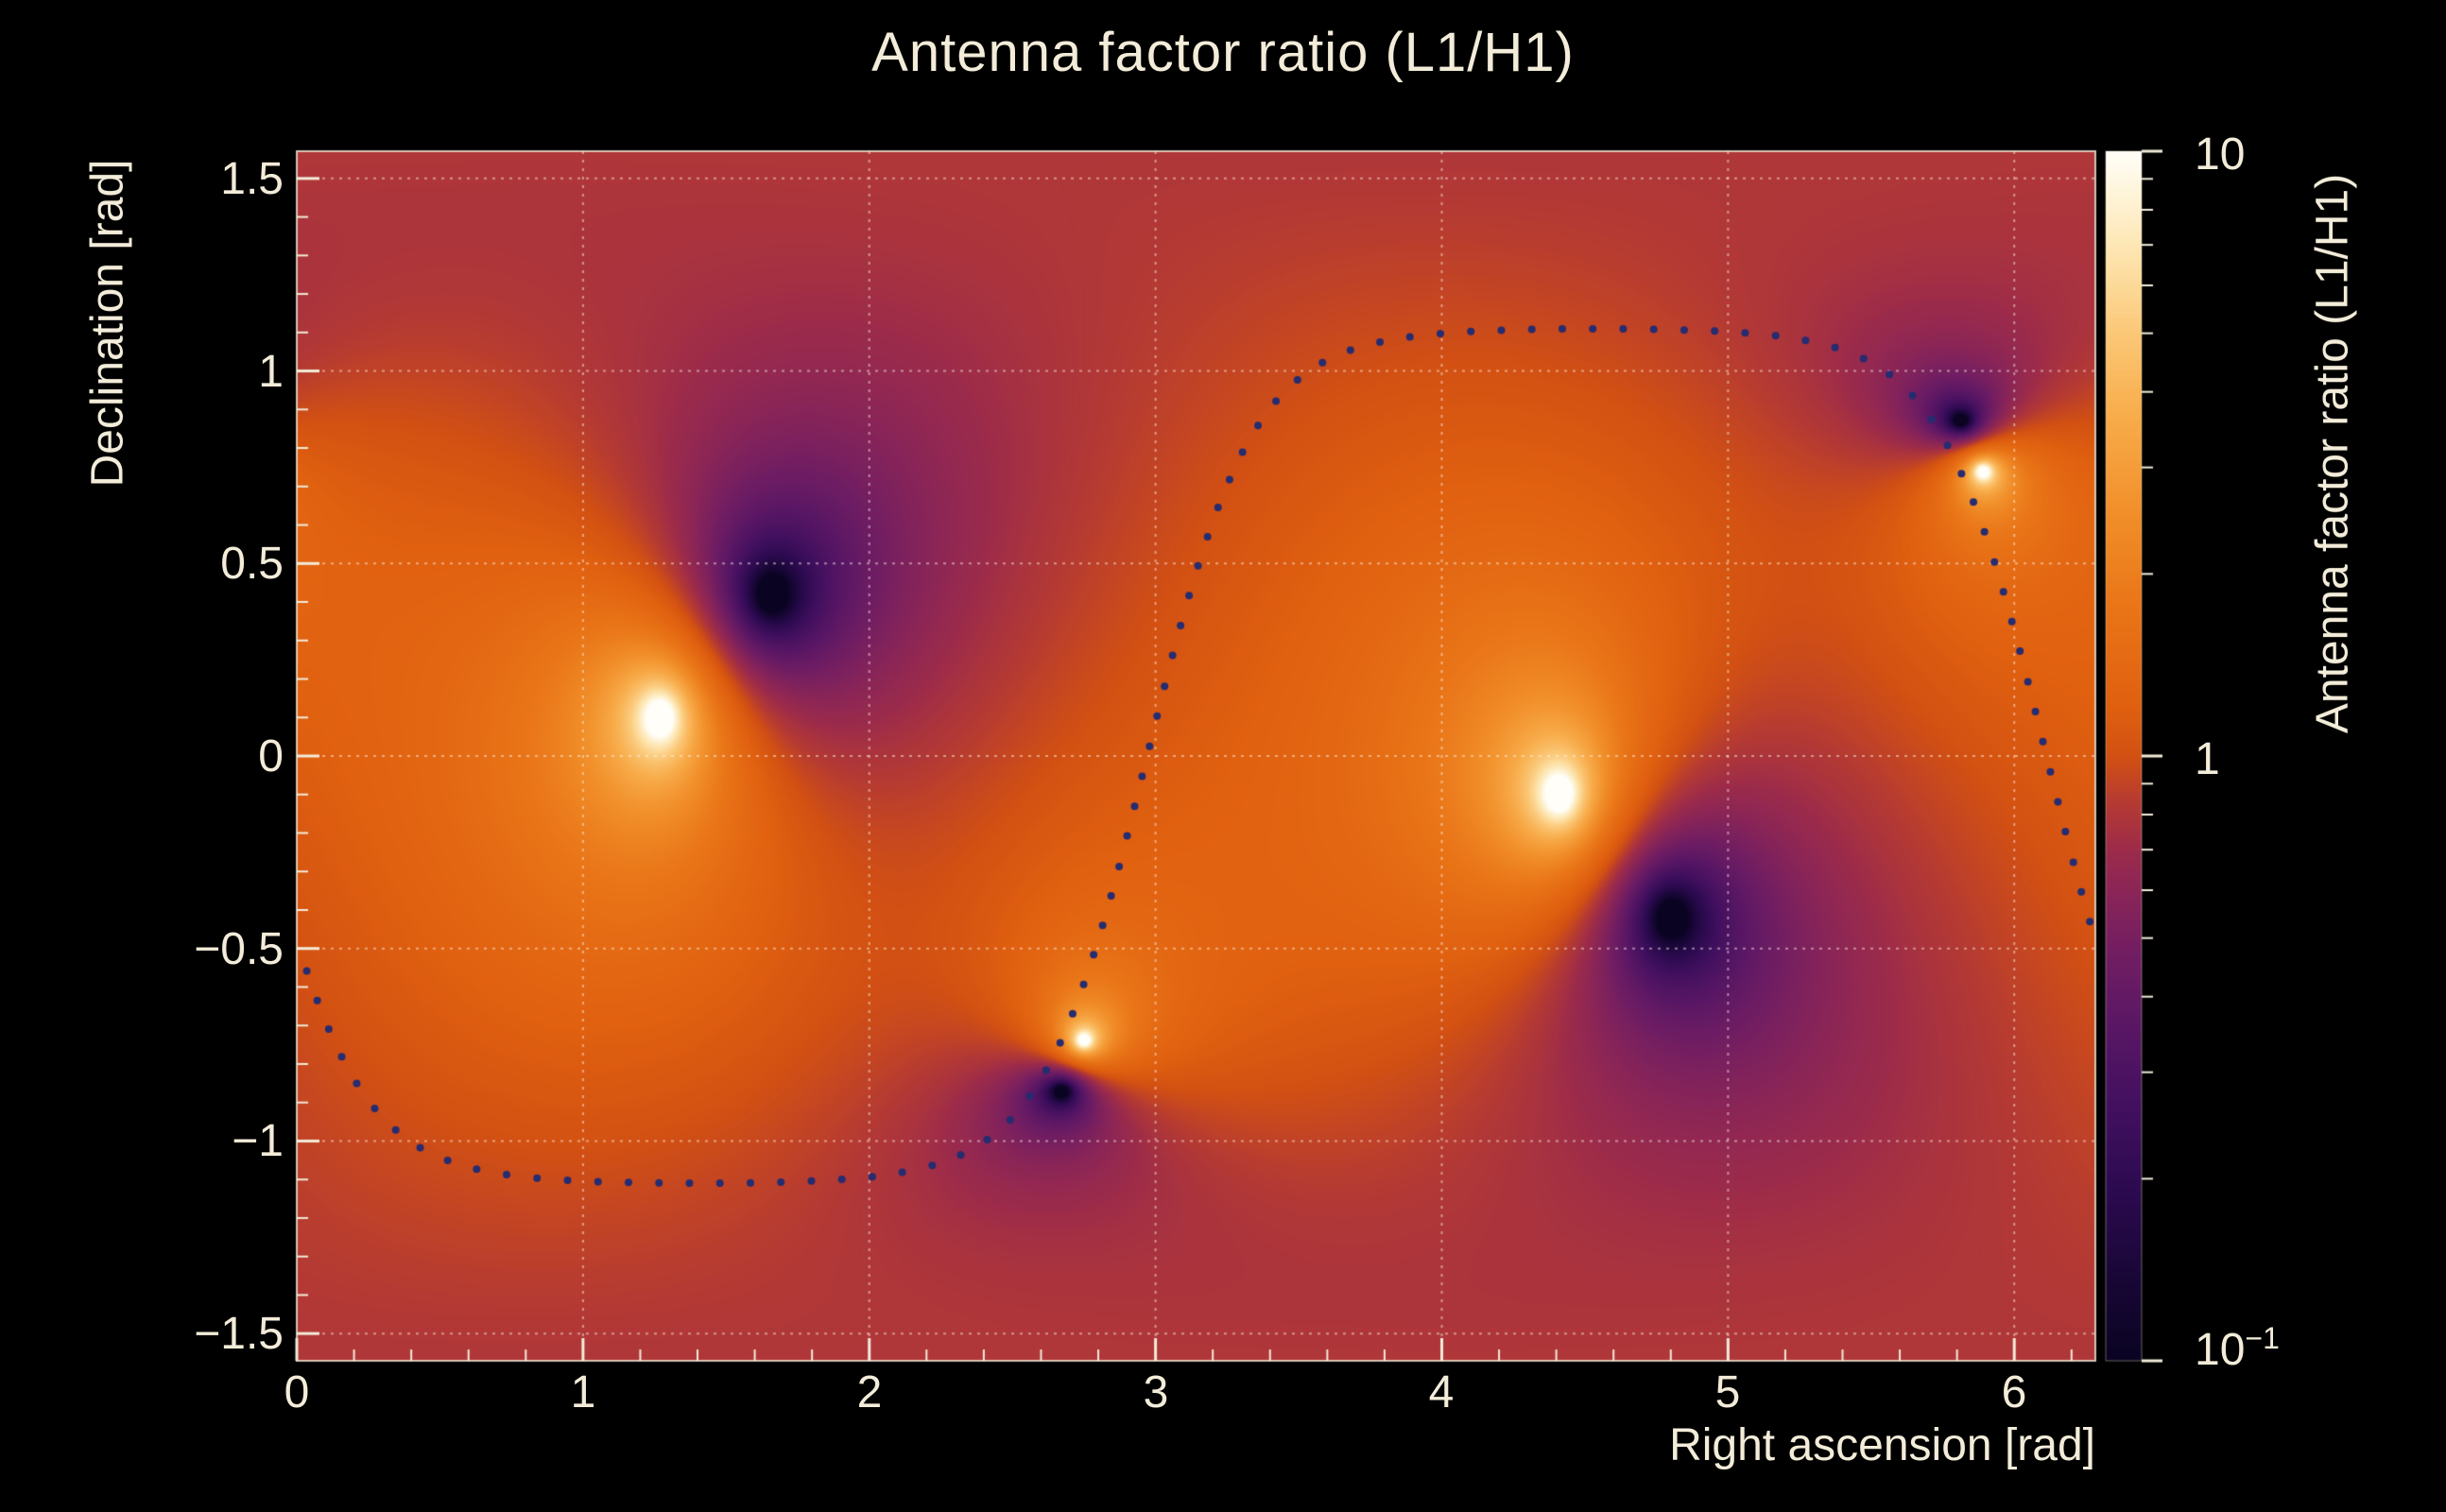  Describe the element at coordinates (252, 564) in the screenshot. I see `y-tick-label-p05: 0.5` at that location.